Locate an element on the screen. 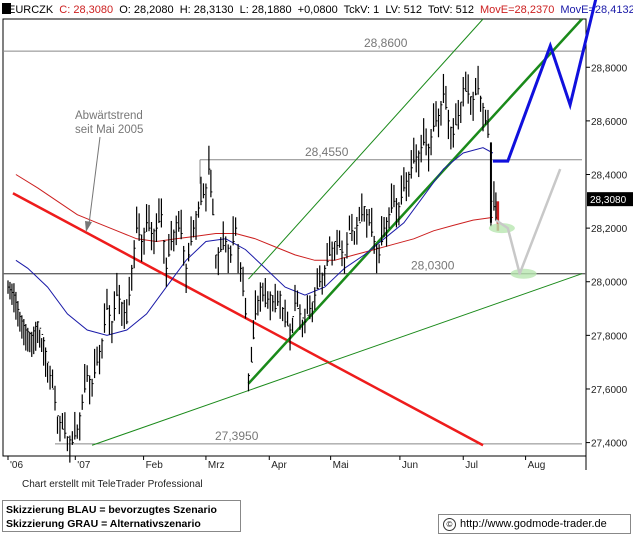 Image resolution: width=633 pixels, height=539 pixels. blue-scenario-path is located at coordinates (545, 81).